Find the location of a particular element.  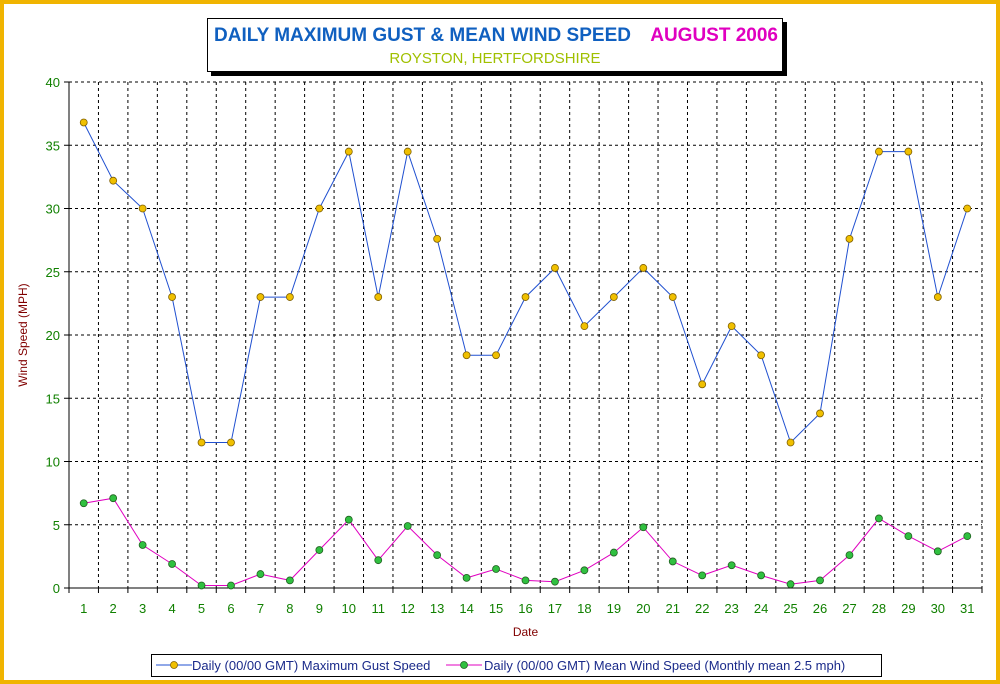

x-tick-label: 12 is located at coordinates (407, 608).